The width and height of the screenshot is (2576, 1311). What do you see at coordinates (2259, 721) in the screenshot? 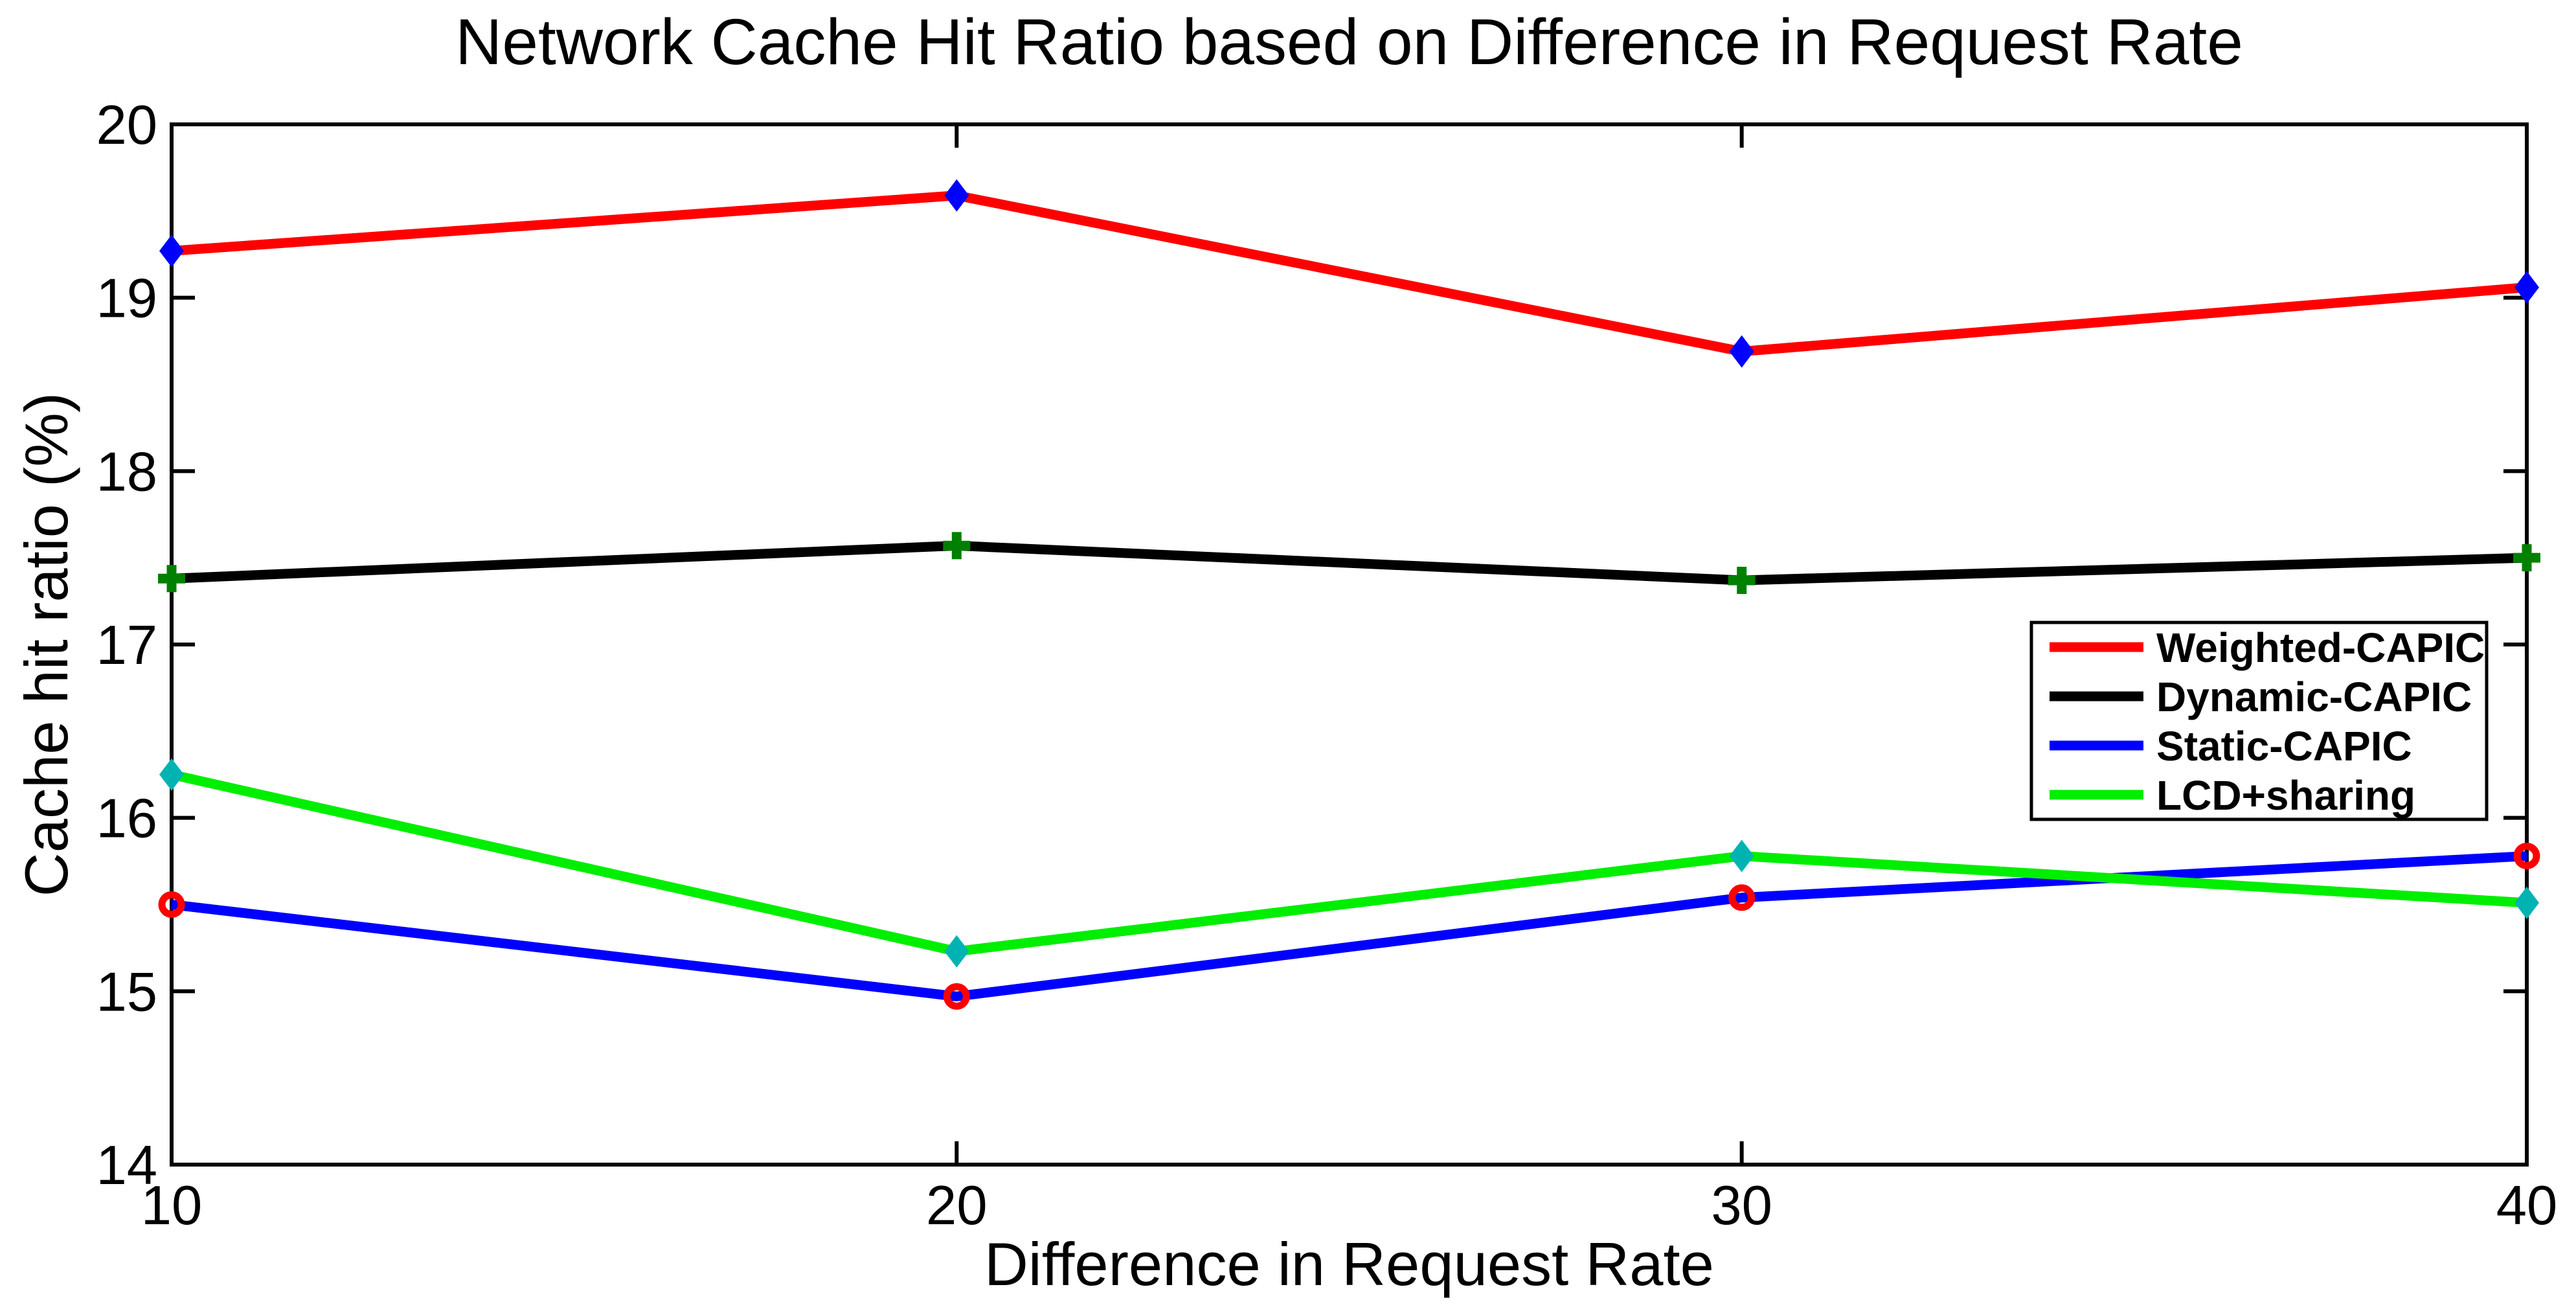
I see `legend-box` at bounding box center [2259, 721].